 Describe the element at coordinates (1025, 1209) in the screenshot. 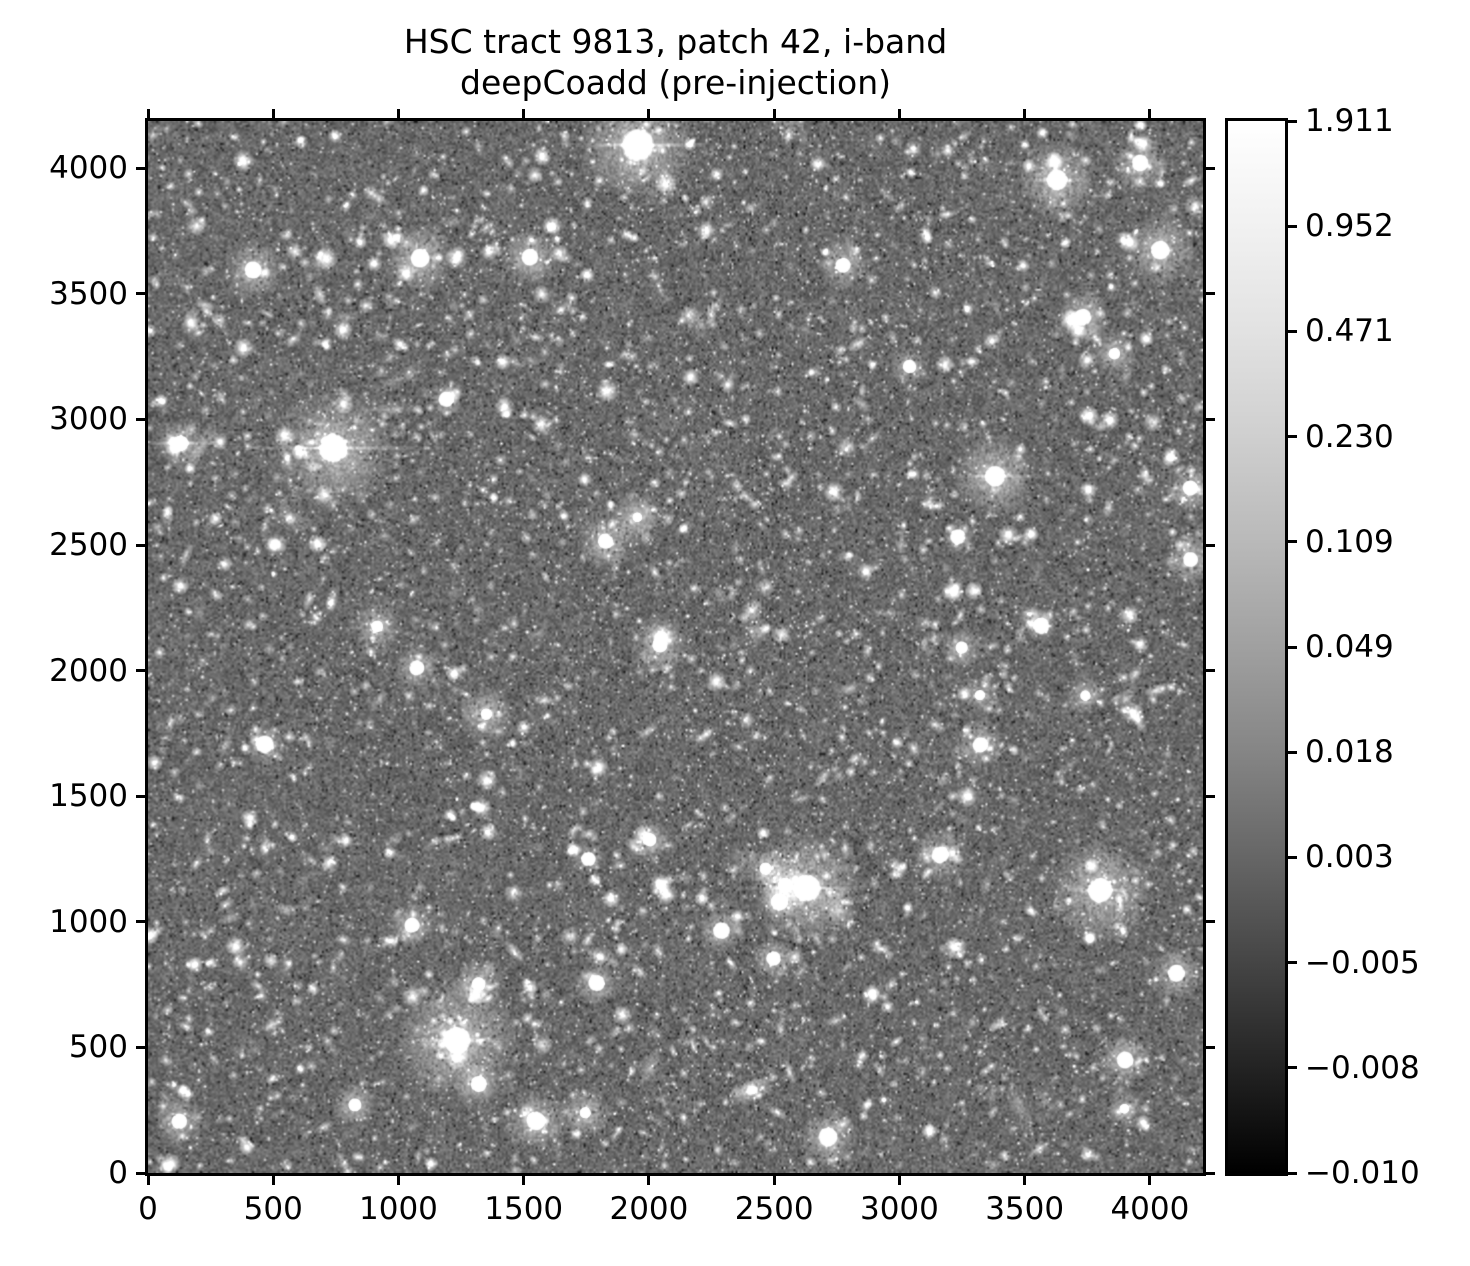

I see `x-tick-label: 3500` at that location.